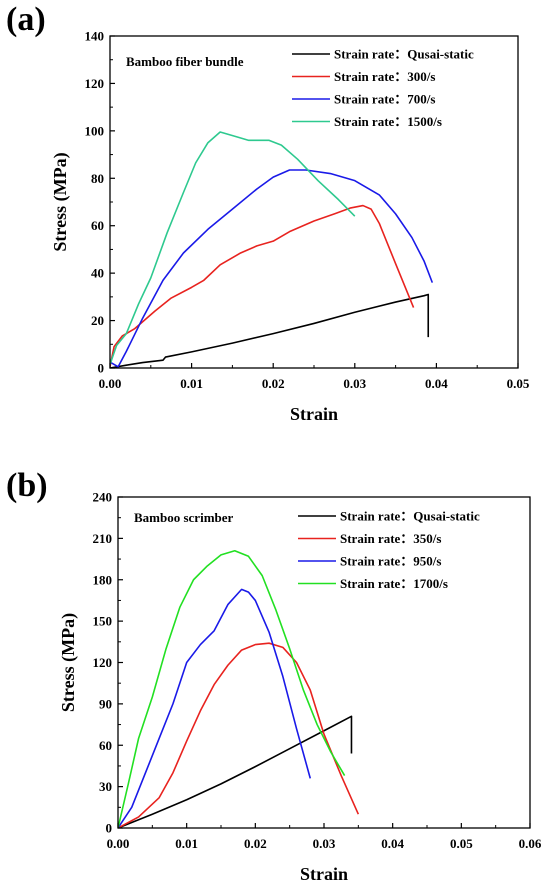  Describe the element at coordinates (97, 178) in the screenshot. I see `y-tick-label: 80` at that location.